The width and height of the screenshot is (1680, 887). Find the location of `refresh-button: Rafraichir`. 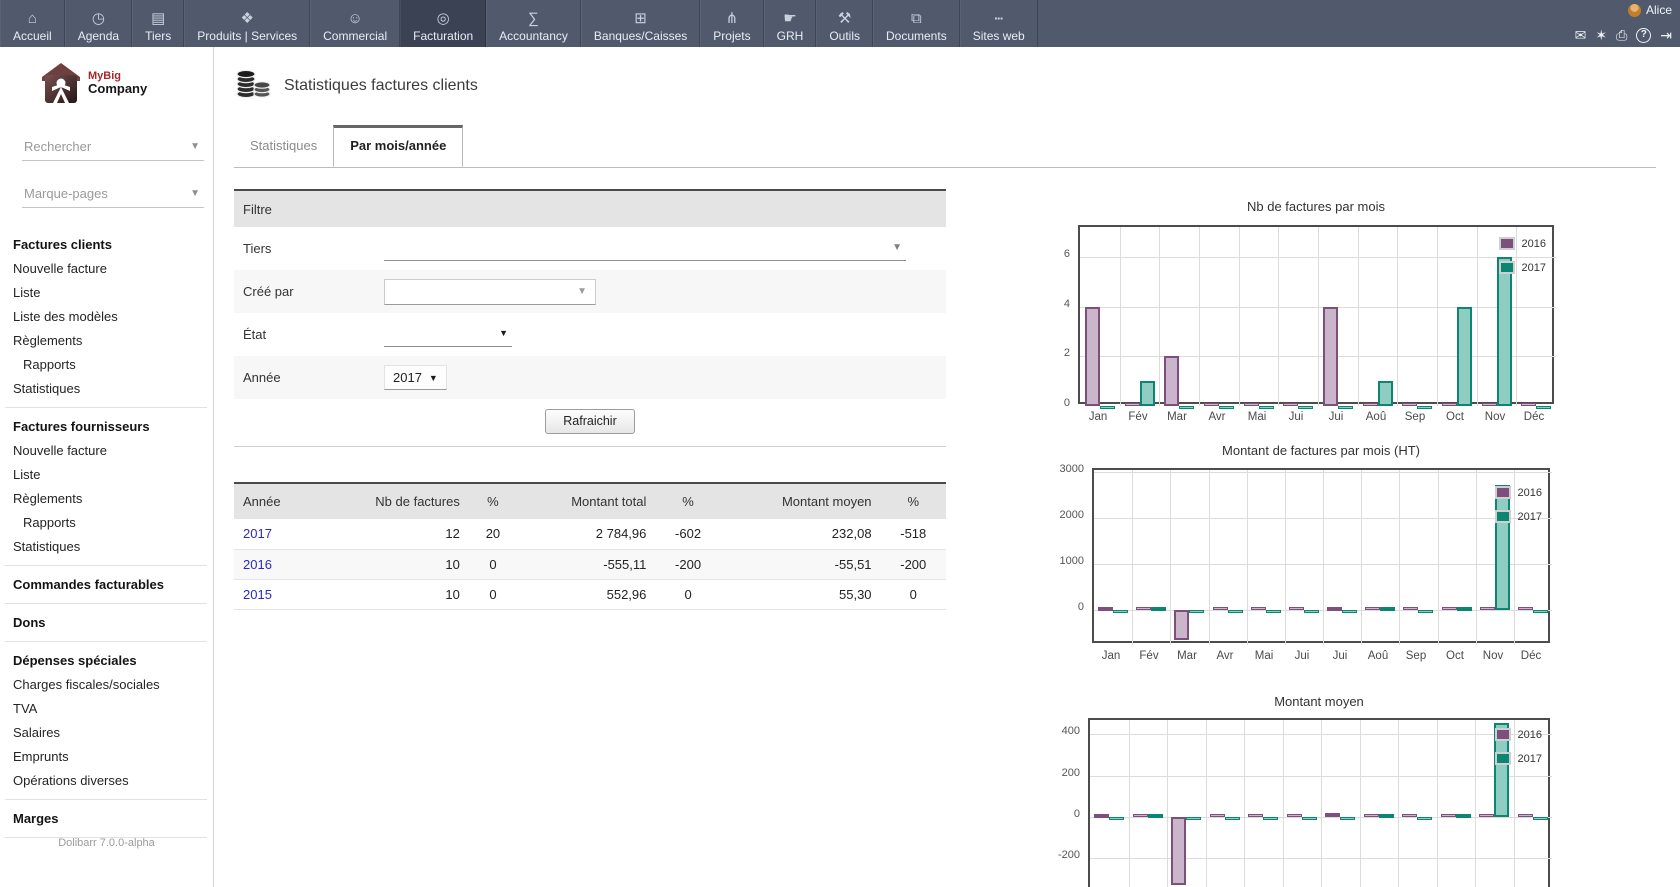

refresh-button: Rafraichir is located at coordinates (590, 421).